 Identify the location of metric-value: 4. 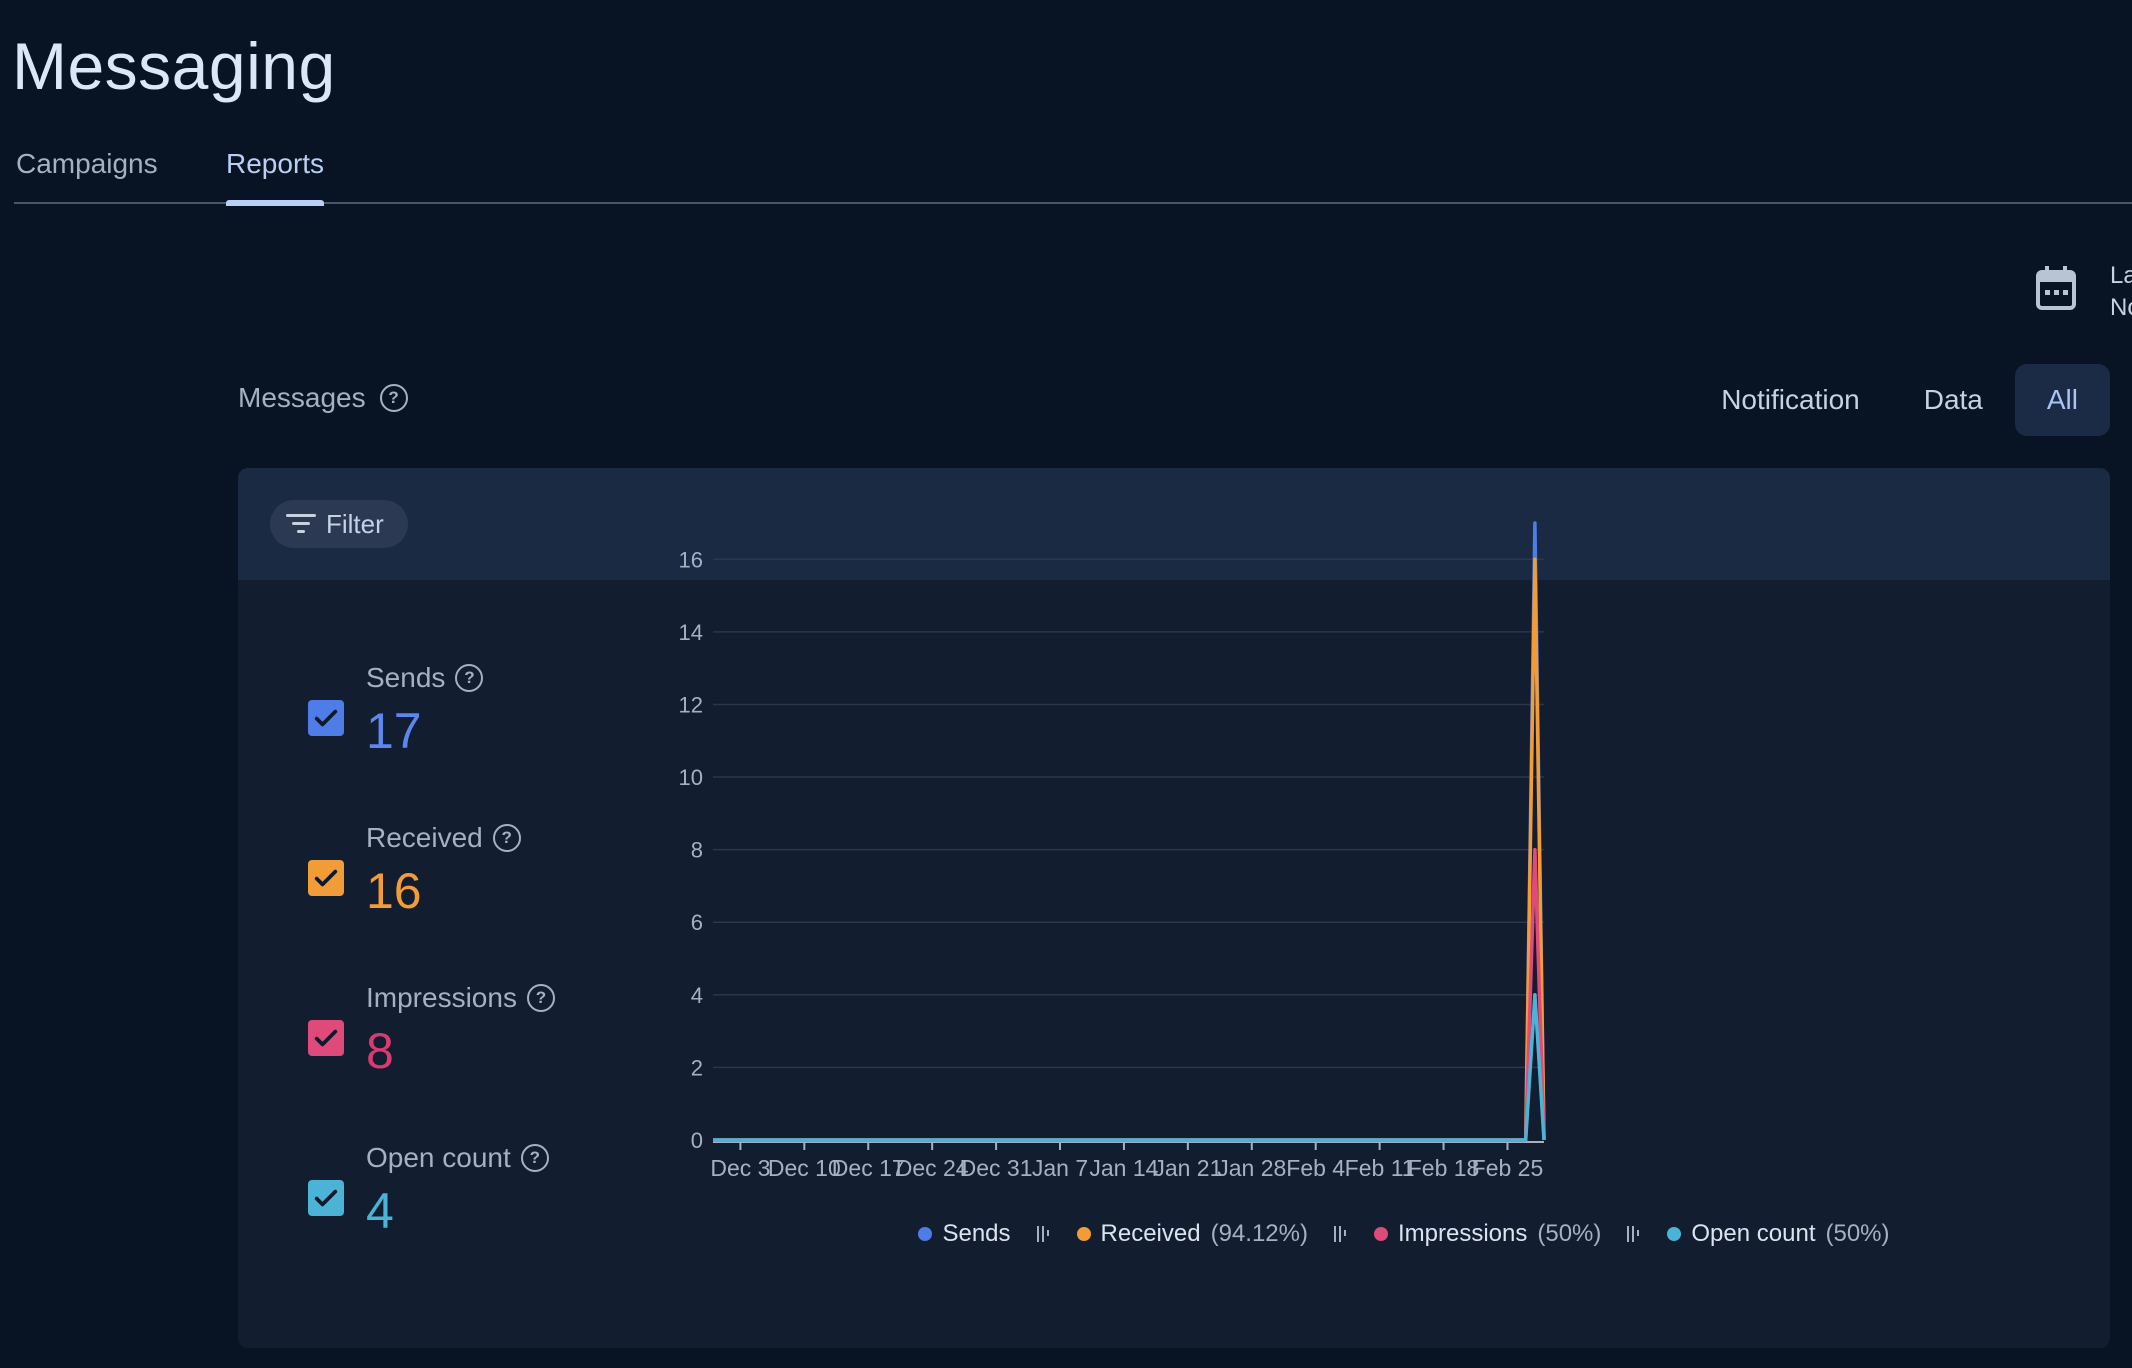
(380, 1211).